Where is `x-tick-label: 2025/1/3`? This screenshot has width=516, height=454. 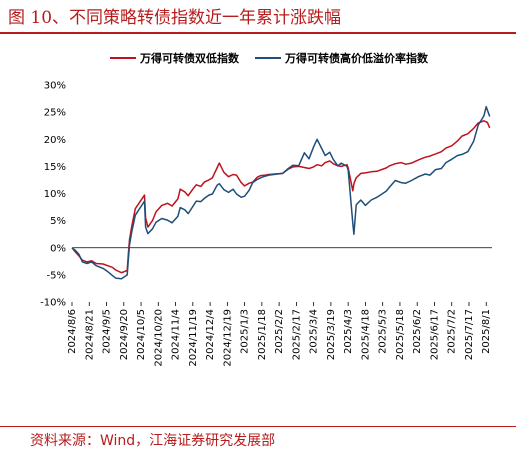 x-tick-label: 2025/1/3 is located at coordinates (245, 331).